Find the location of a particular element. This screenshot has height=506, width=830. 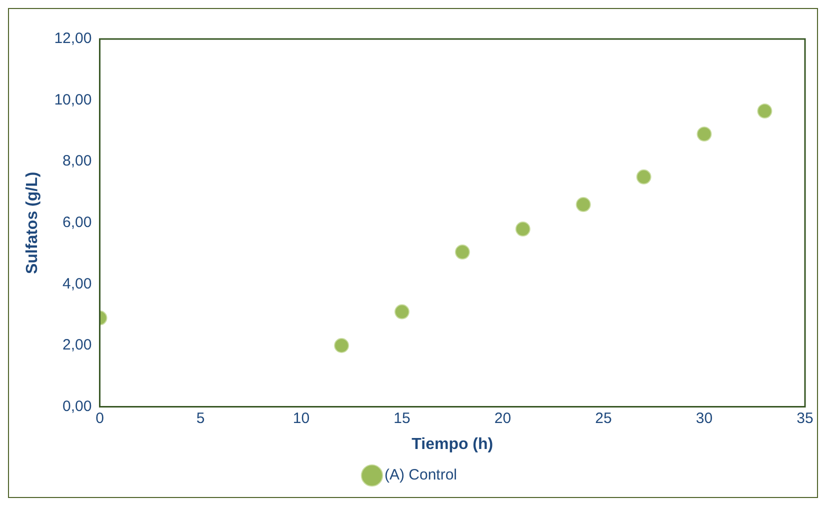

legend-label: (A) Control is located at coordinates (421, 475).